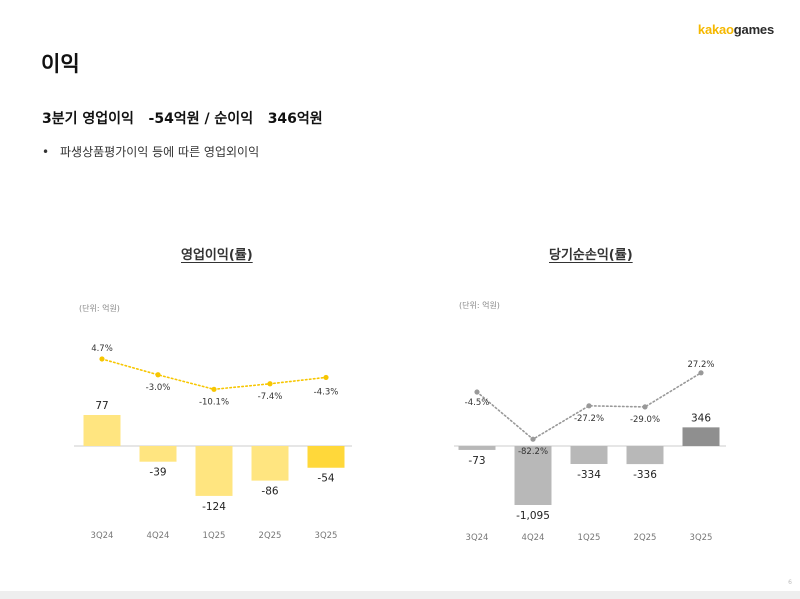  Describe the element at coordinates (400, 595) in the screenshot. I see `footer-bar` at that location.